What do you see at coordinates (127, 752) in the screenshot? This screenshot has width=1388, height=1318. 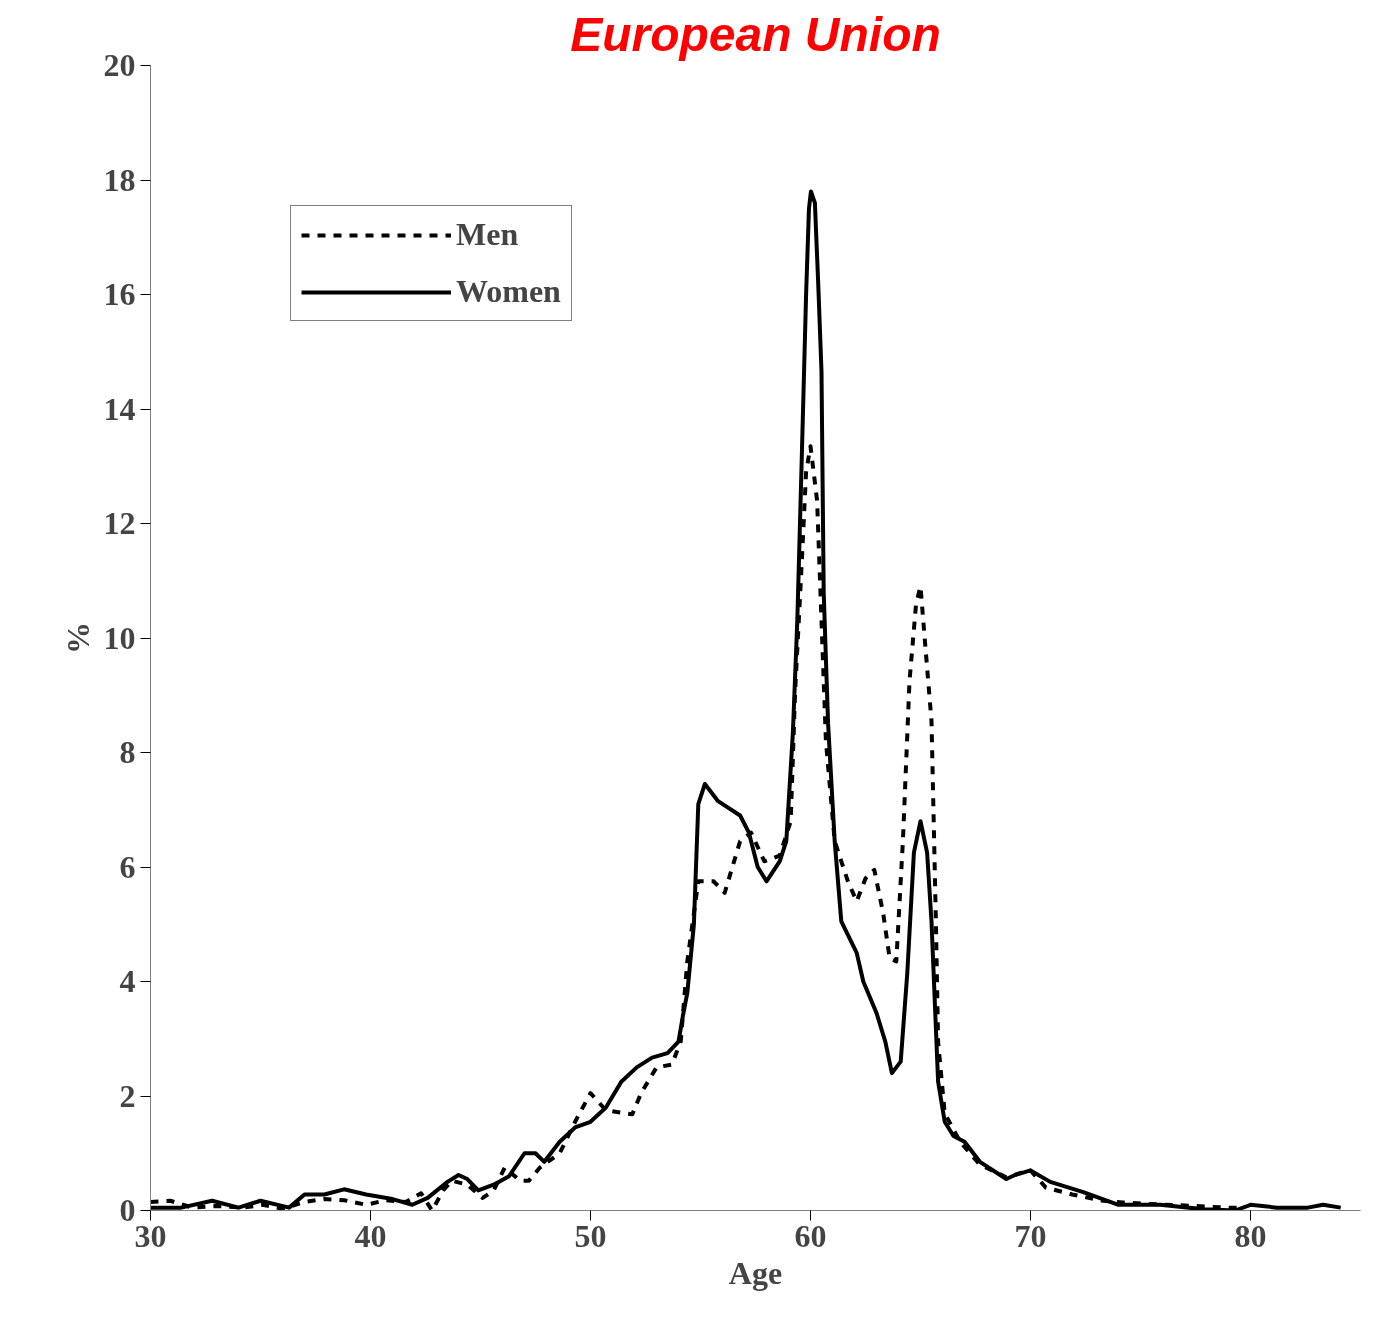 I see `y-tick-label: 8` at bounding box center [127, 752].